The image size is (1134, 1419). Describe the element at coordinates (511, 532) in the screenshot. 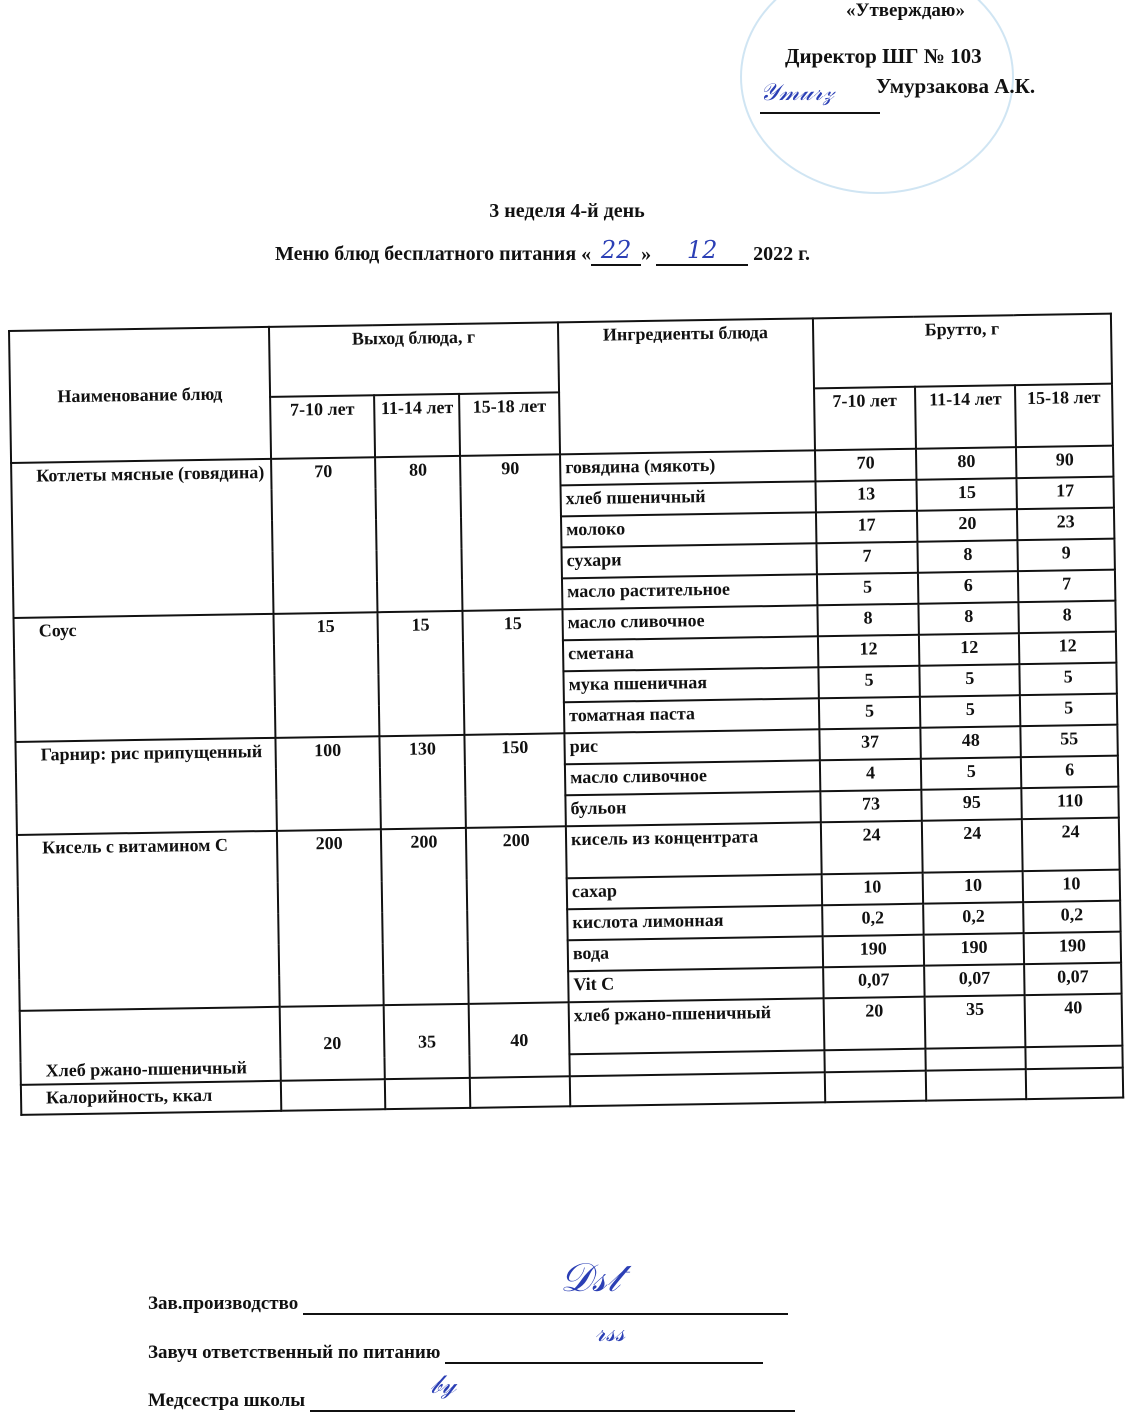

I see `dish-yield: 90` at that location.